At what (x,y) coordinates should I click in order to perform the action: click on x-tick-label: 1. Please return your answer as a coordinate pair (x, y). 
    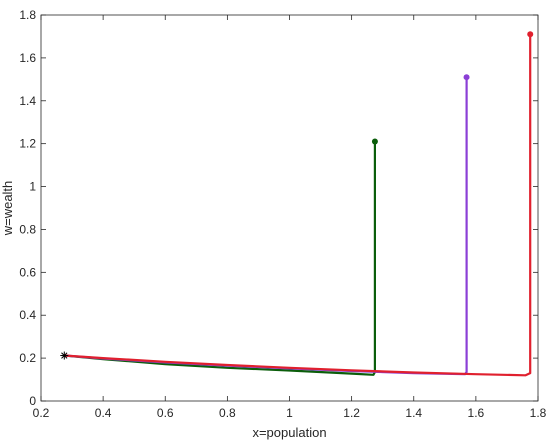
    Looking at the image, I should click on (289, 413).